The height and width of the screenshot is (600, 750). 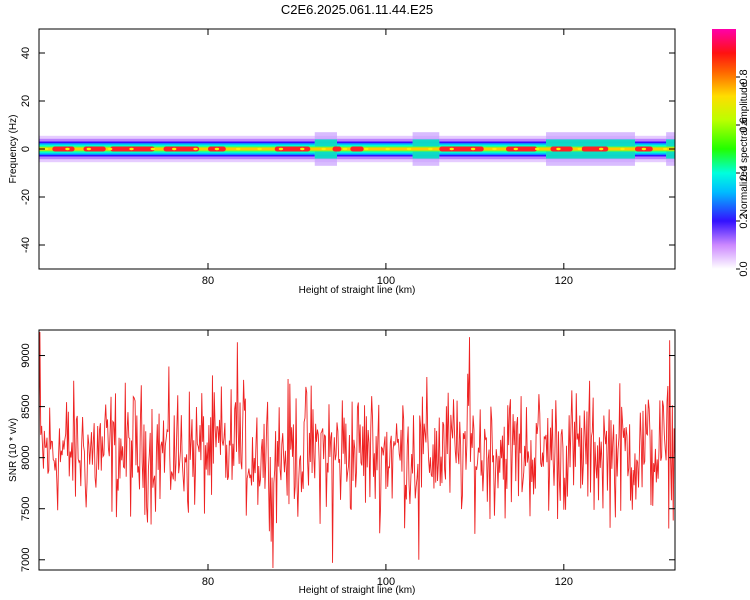 I want to click on colorbar-tick-label: 0.0, so click(x=744, y=268).